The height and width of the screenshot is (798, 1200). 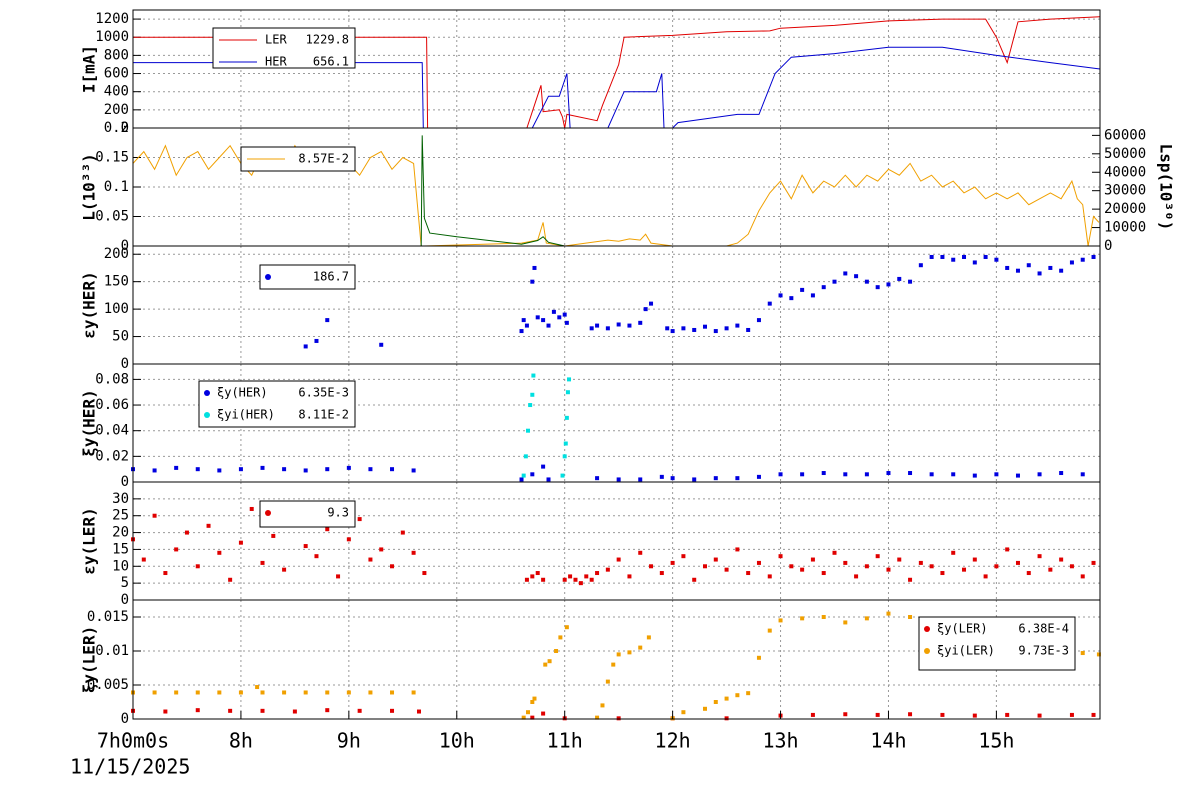 I want to click on y-tick-label: 5, so click(x=125, y=583).